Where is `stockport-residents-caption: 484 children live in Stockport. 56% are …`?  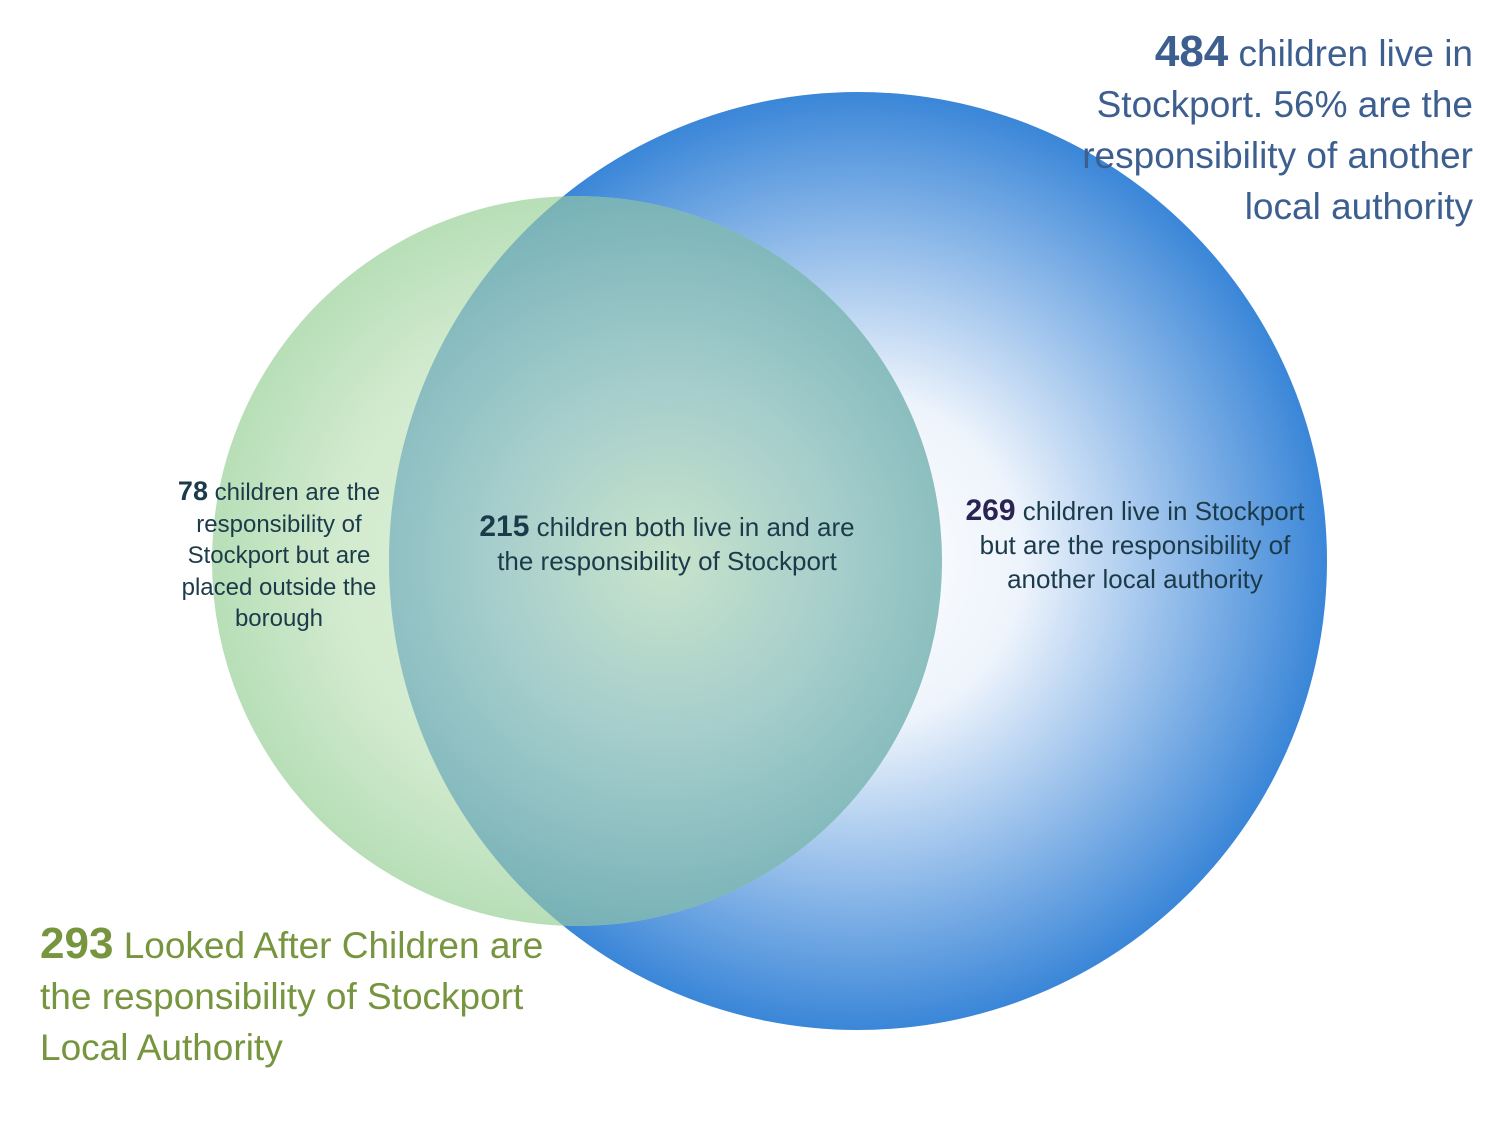 stockport-residents-caption: 484 children live in Stockport. 56% are … is located at coordinates (1263, 129).